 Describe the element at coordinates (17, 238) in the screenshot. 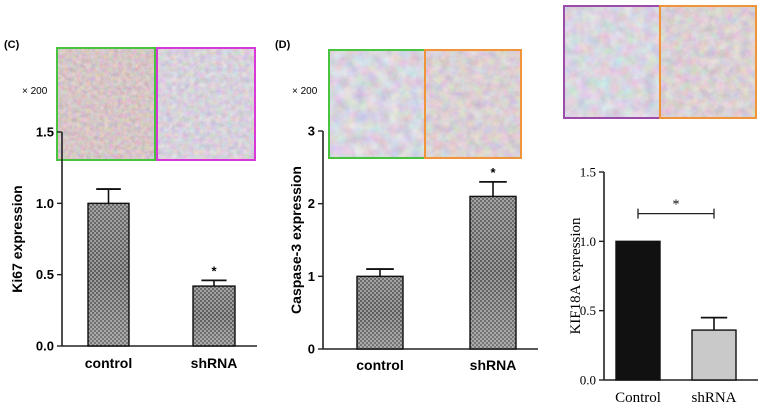

I see `c-y-label: Ki67 expression` at that location.